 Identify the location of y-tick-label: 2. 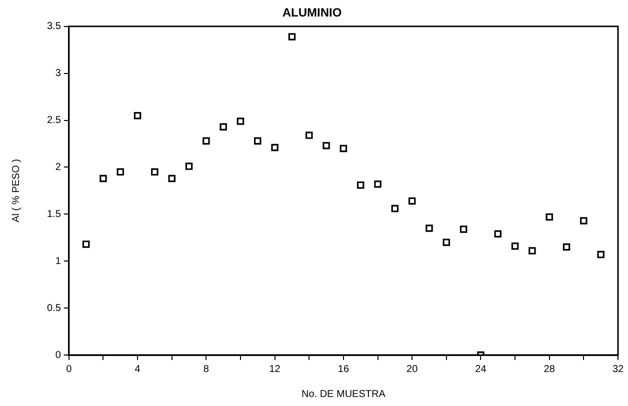
(58, 167).